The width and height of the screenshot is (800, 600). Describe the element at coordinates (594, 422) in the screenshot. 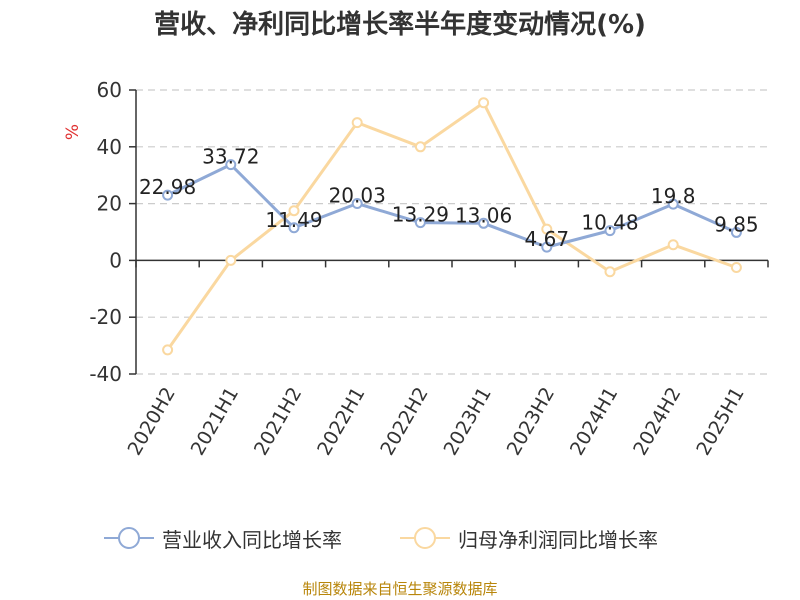

I see `x-tick-label: 2024H1` at that location.